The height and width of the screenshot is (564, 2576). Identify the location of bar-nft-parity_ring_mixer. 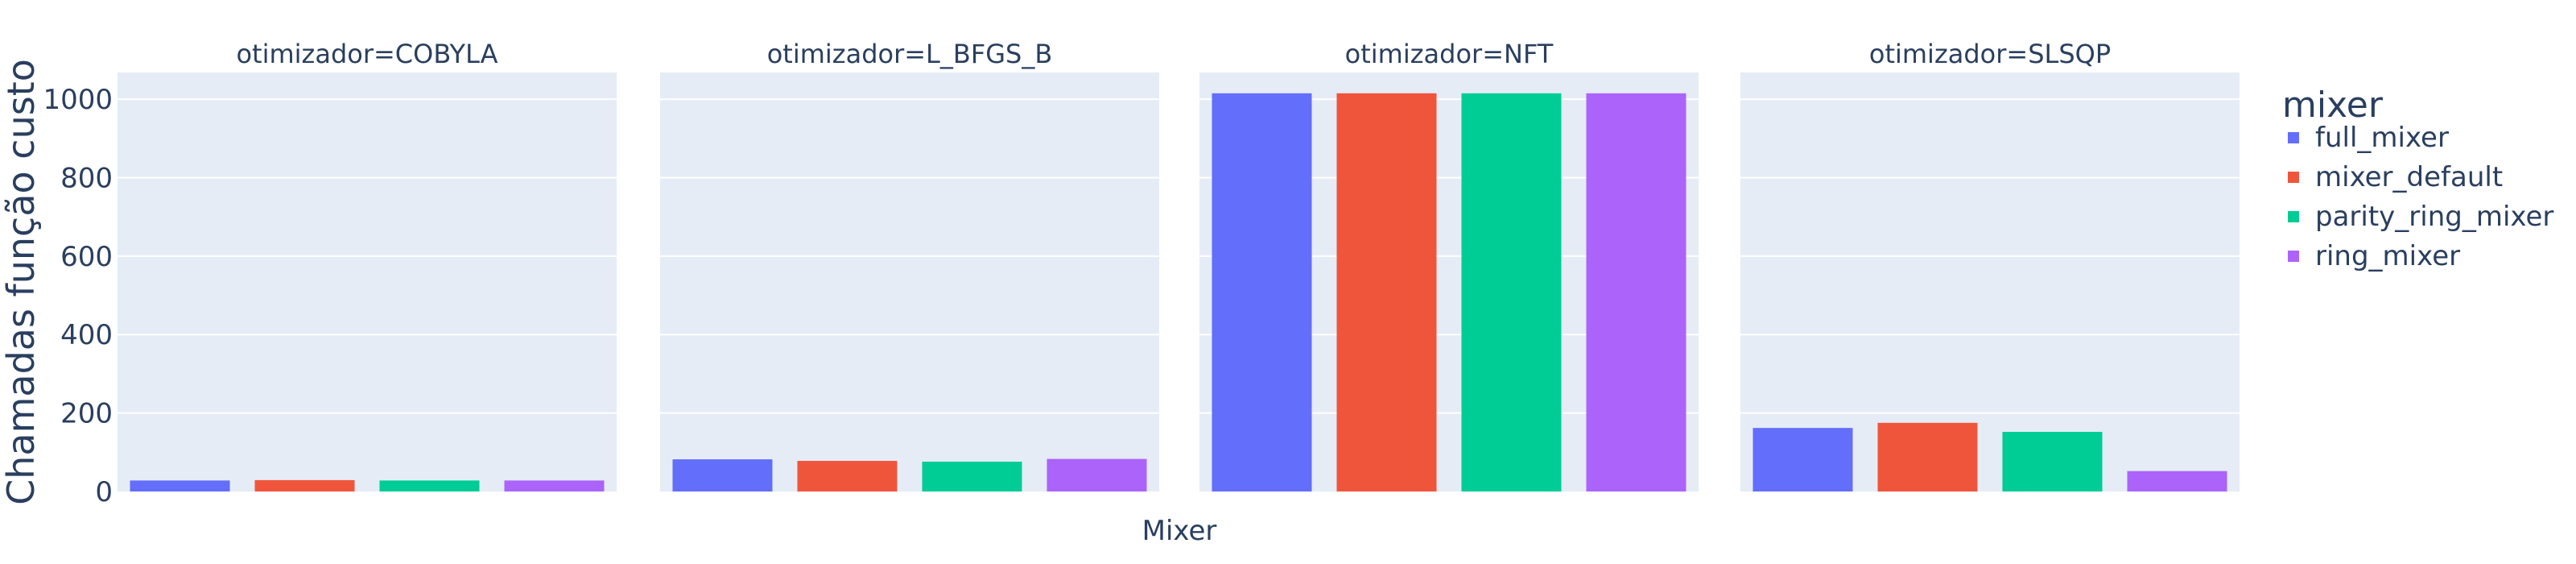
(1511, 292).